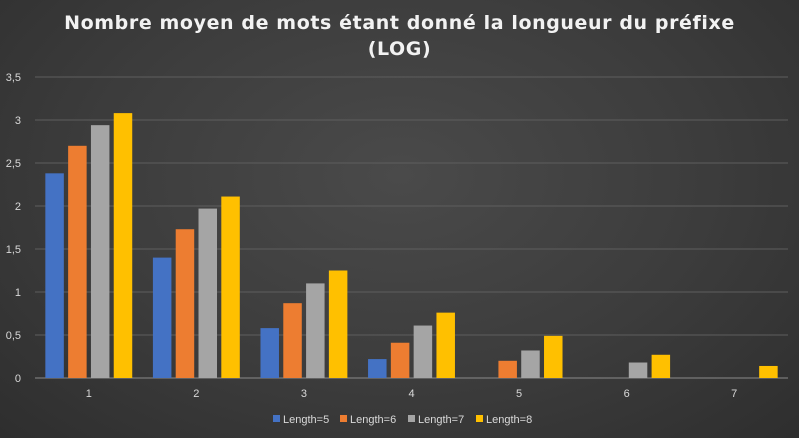  I want to click on y-tick-label: 3,5, so click(13, 78).